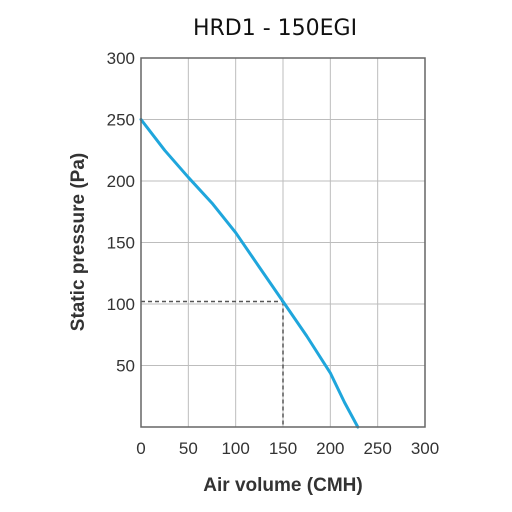  Describe the element at coordinates (235, 448) in the screenshot. I see `x-tick-label-2: 100` at that location.